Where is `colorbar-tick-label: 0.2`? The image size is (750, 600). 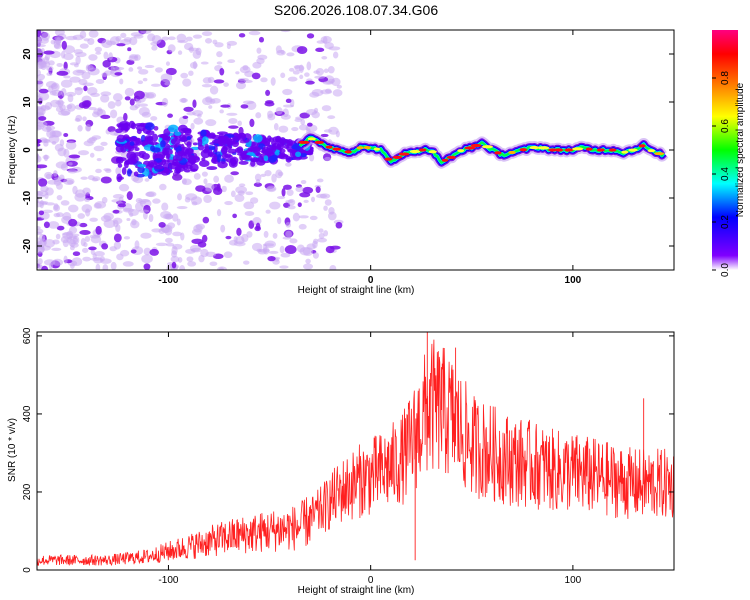
colorbar-tick-label: 0.2 is located at coordinates (725, 222).